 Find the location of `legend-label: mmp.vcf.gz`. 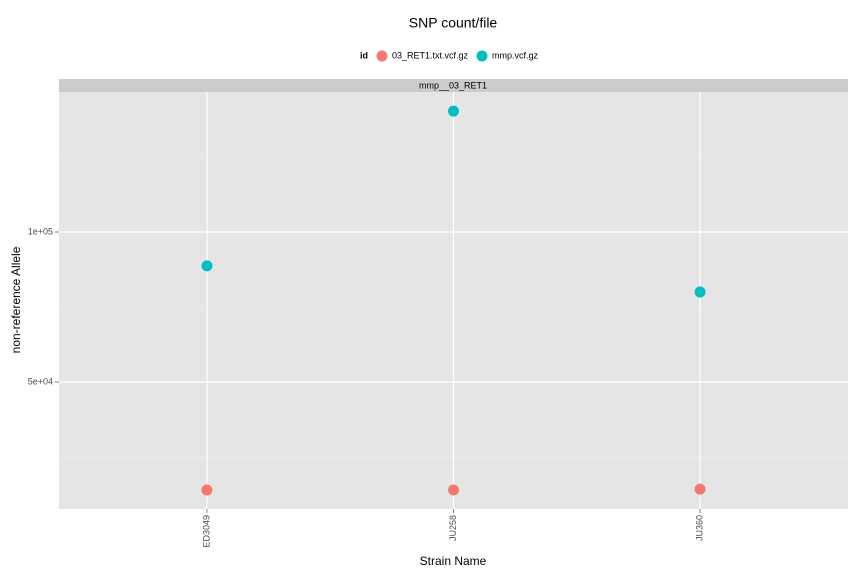

legend-label: mmp.vcf.gz is located at coordinates (515, 55).